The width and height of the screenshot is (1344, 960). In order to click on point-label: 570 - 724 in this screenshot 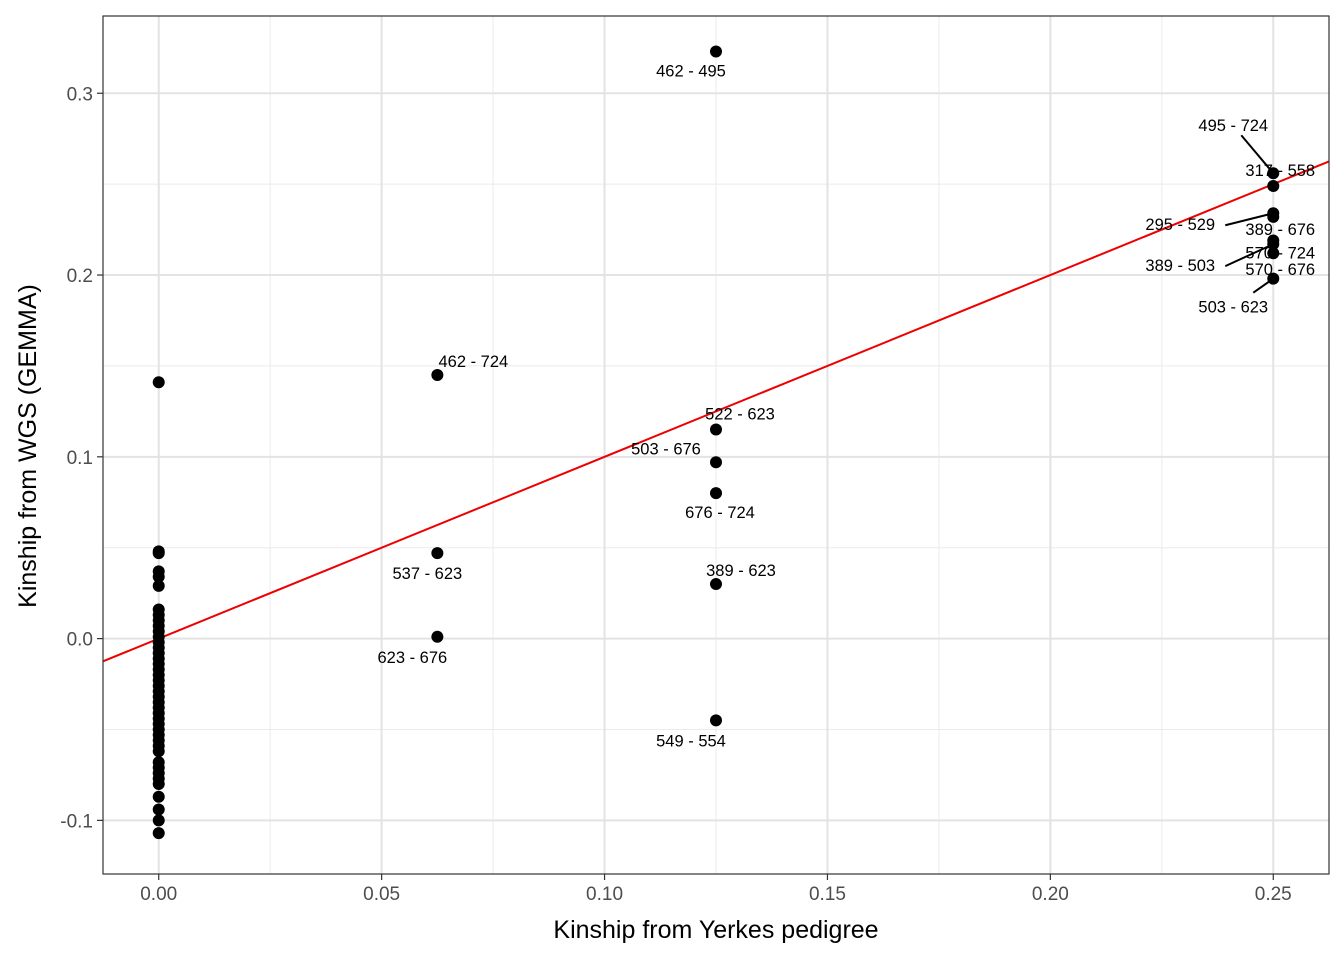, I will do `click(1280, 253)`.